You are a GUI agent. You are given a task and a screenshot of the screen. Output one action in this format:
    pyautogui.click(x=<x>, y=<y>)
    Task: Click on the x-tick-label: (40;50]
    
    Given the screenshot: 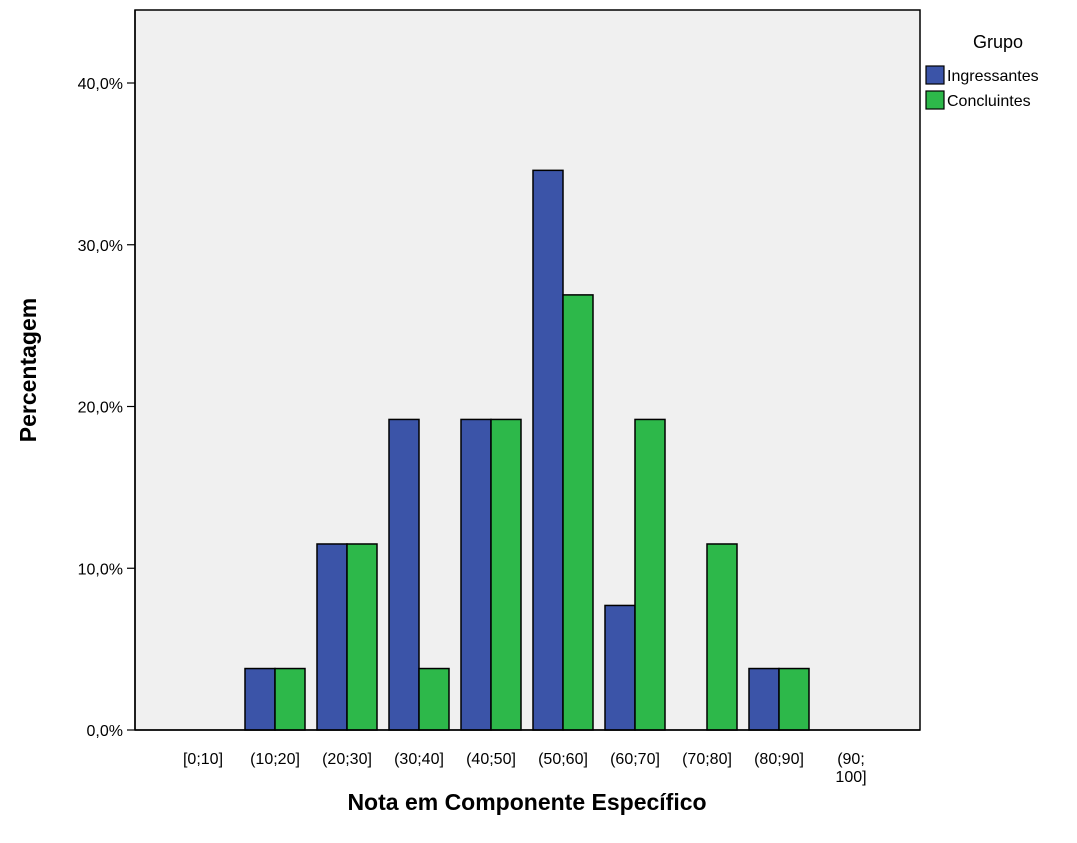 What is the action you would take?
    pyautogui.click(x=491, y=759)
    